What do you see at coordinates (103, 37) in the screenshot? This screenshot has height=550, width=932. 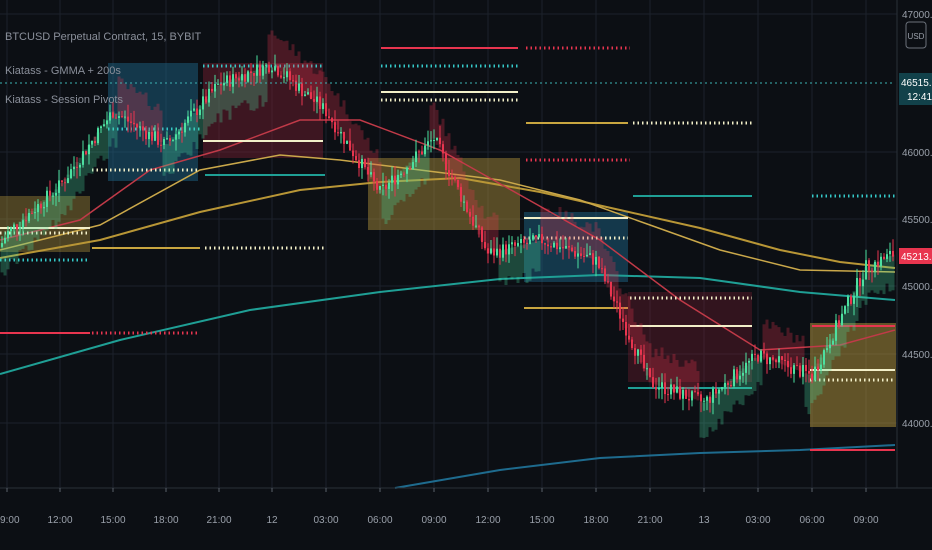 I see `chart-title: BTCUSD Perpetual Contract, 15, BYBIT` at bounding box center [103, 37].